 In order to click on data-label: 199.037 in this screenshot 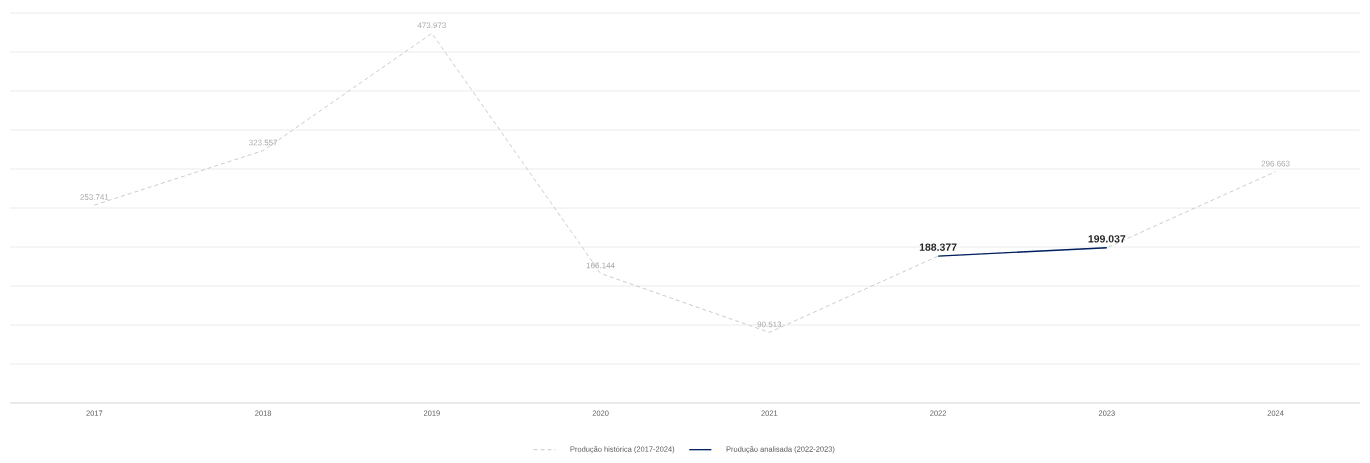, I will do `click(1107, 239)`.